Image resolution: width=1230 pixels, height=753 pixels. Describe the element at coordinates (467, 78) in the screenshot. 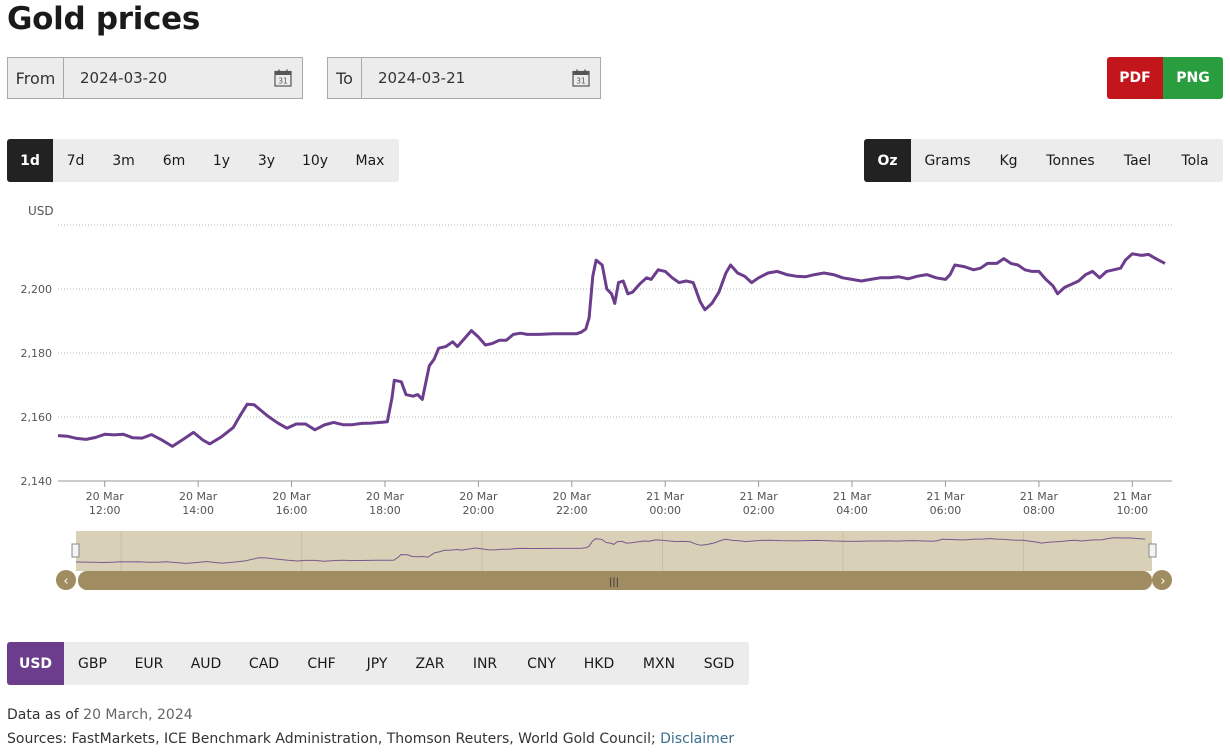

I see `to-date-input` at that location.